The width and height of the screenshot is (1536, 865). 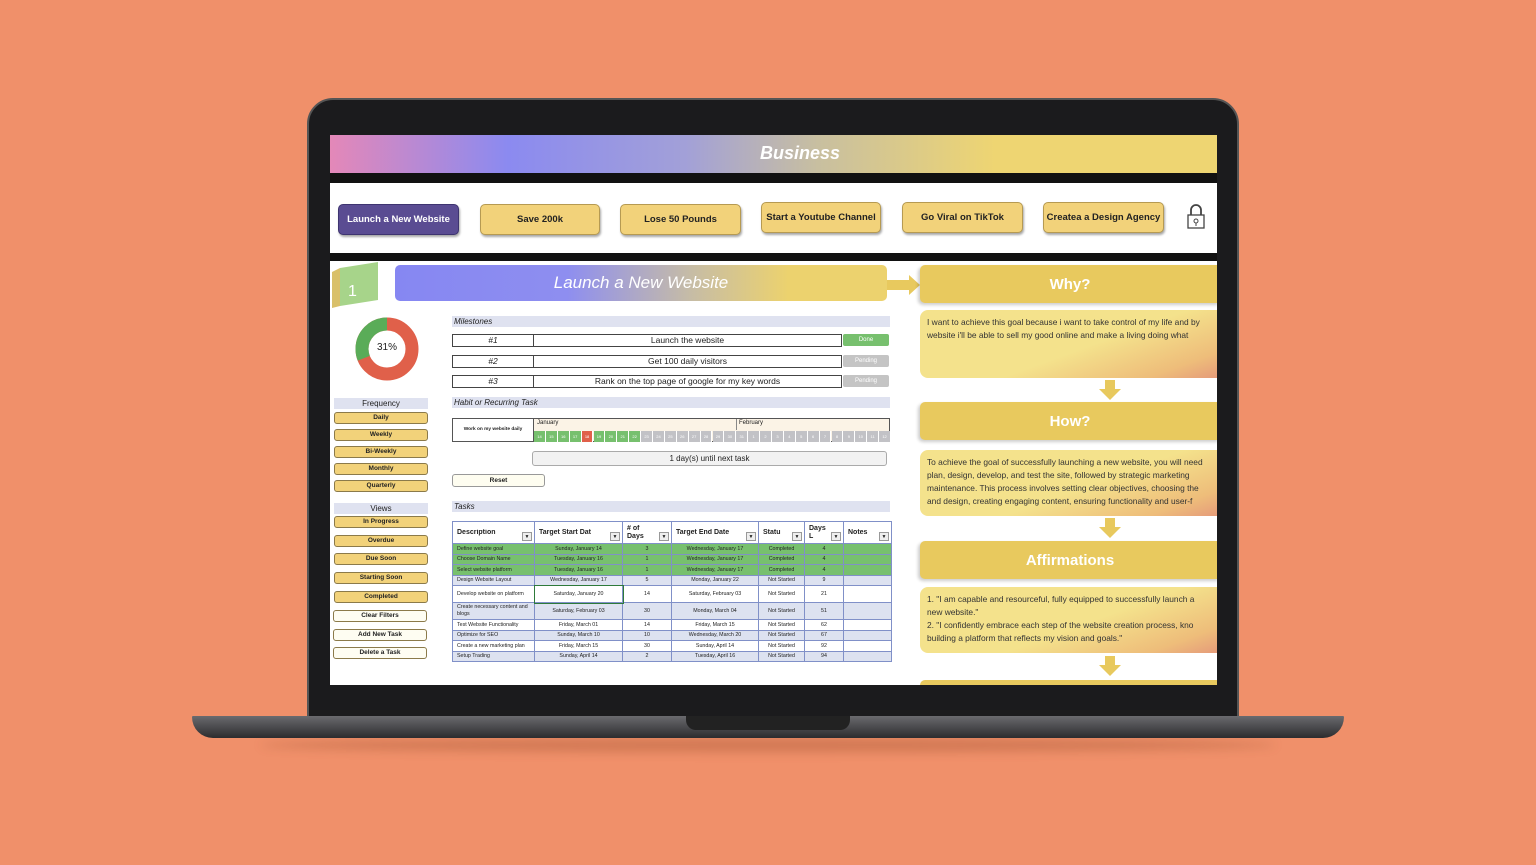 I want to click on frequency-filter-button: Quarterly, so click(x=381, y=486).